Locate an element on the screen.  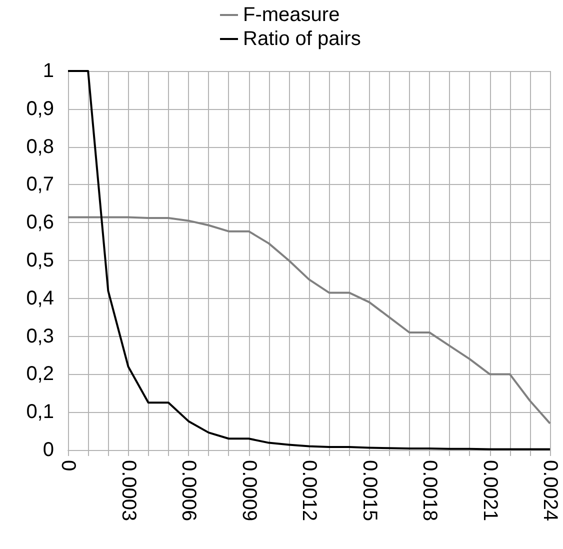
y-tick-label: 0,6 is located at coordinates (40, 223).